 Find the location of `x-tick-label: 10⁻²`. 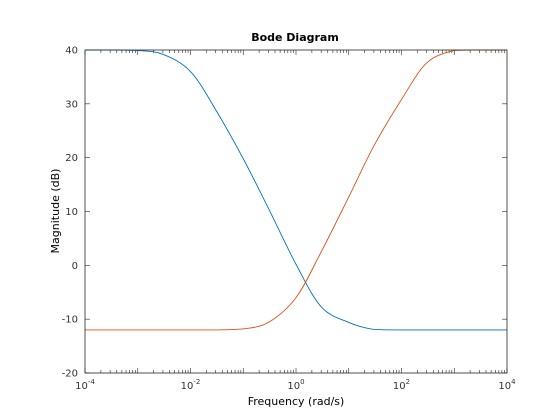

x-tick-label: 10⁻² is located at coordinates (191, 385).